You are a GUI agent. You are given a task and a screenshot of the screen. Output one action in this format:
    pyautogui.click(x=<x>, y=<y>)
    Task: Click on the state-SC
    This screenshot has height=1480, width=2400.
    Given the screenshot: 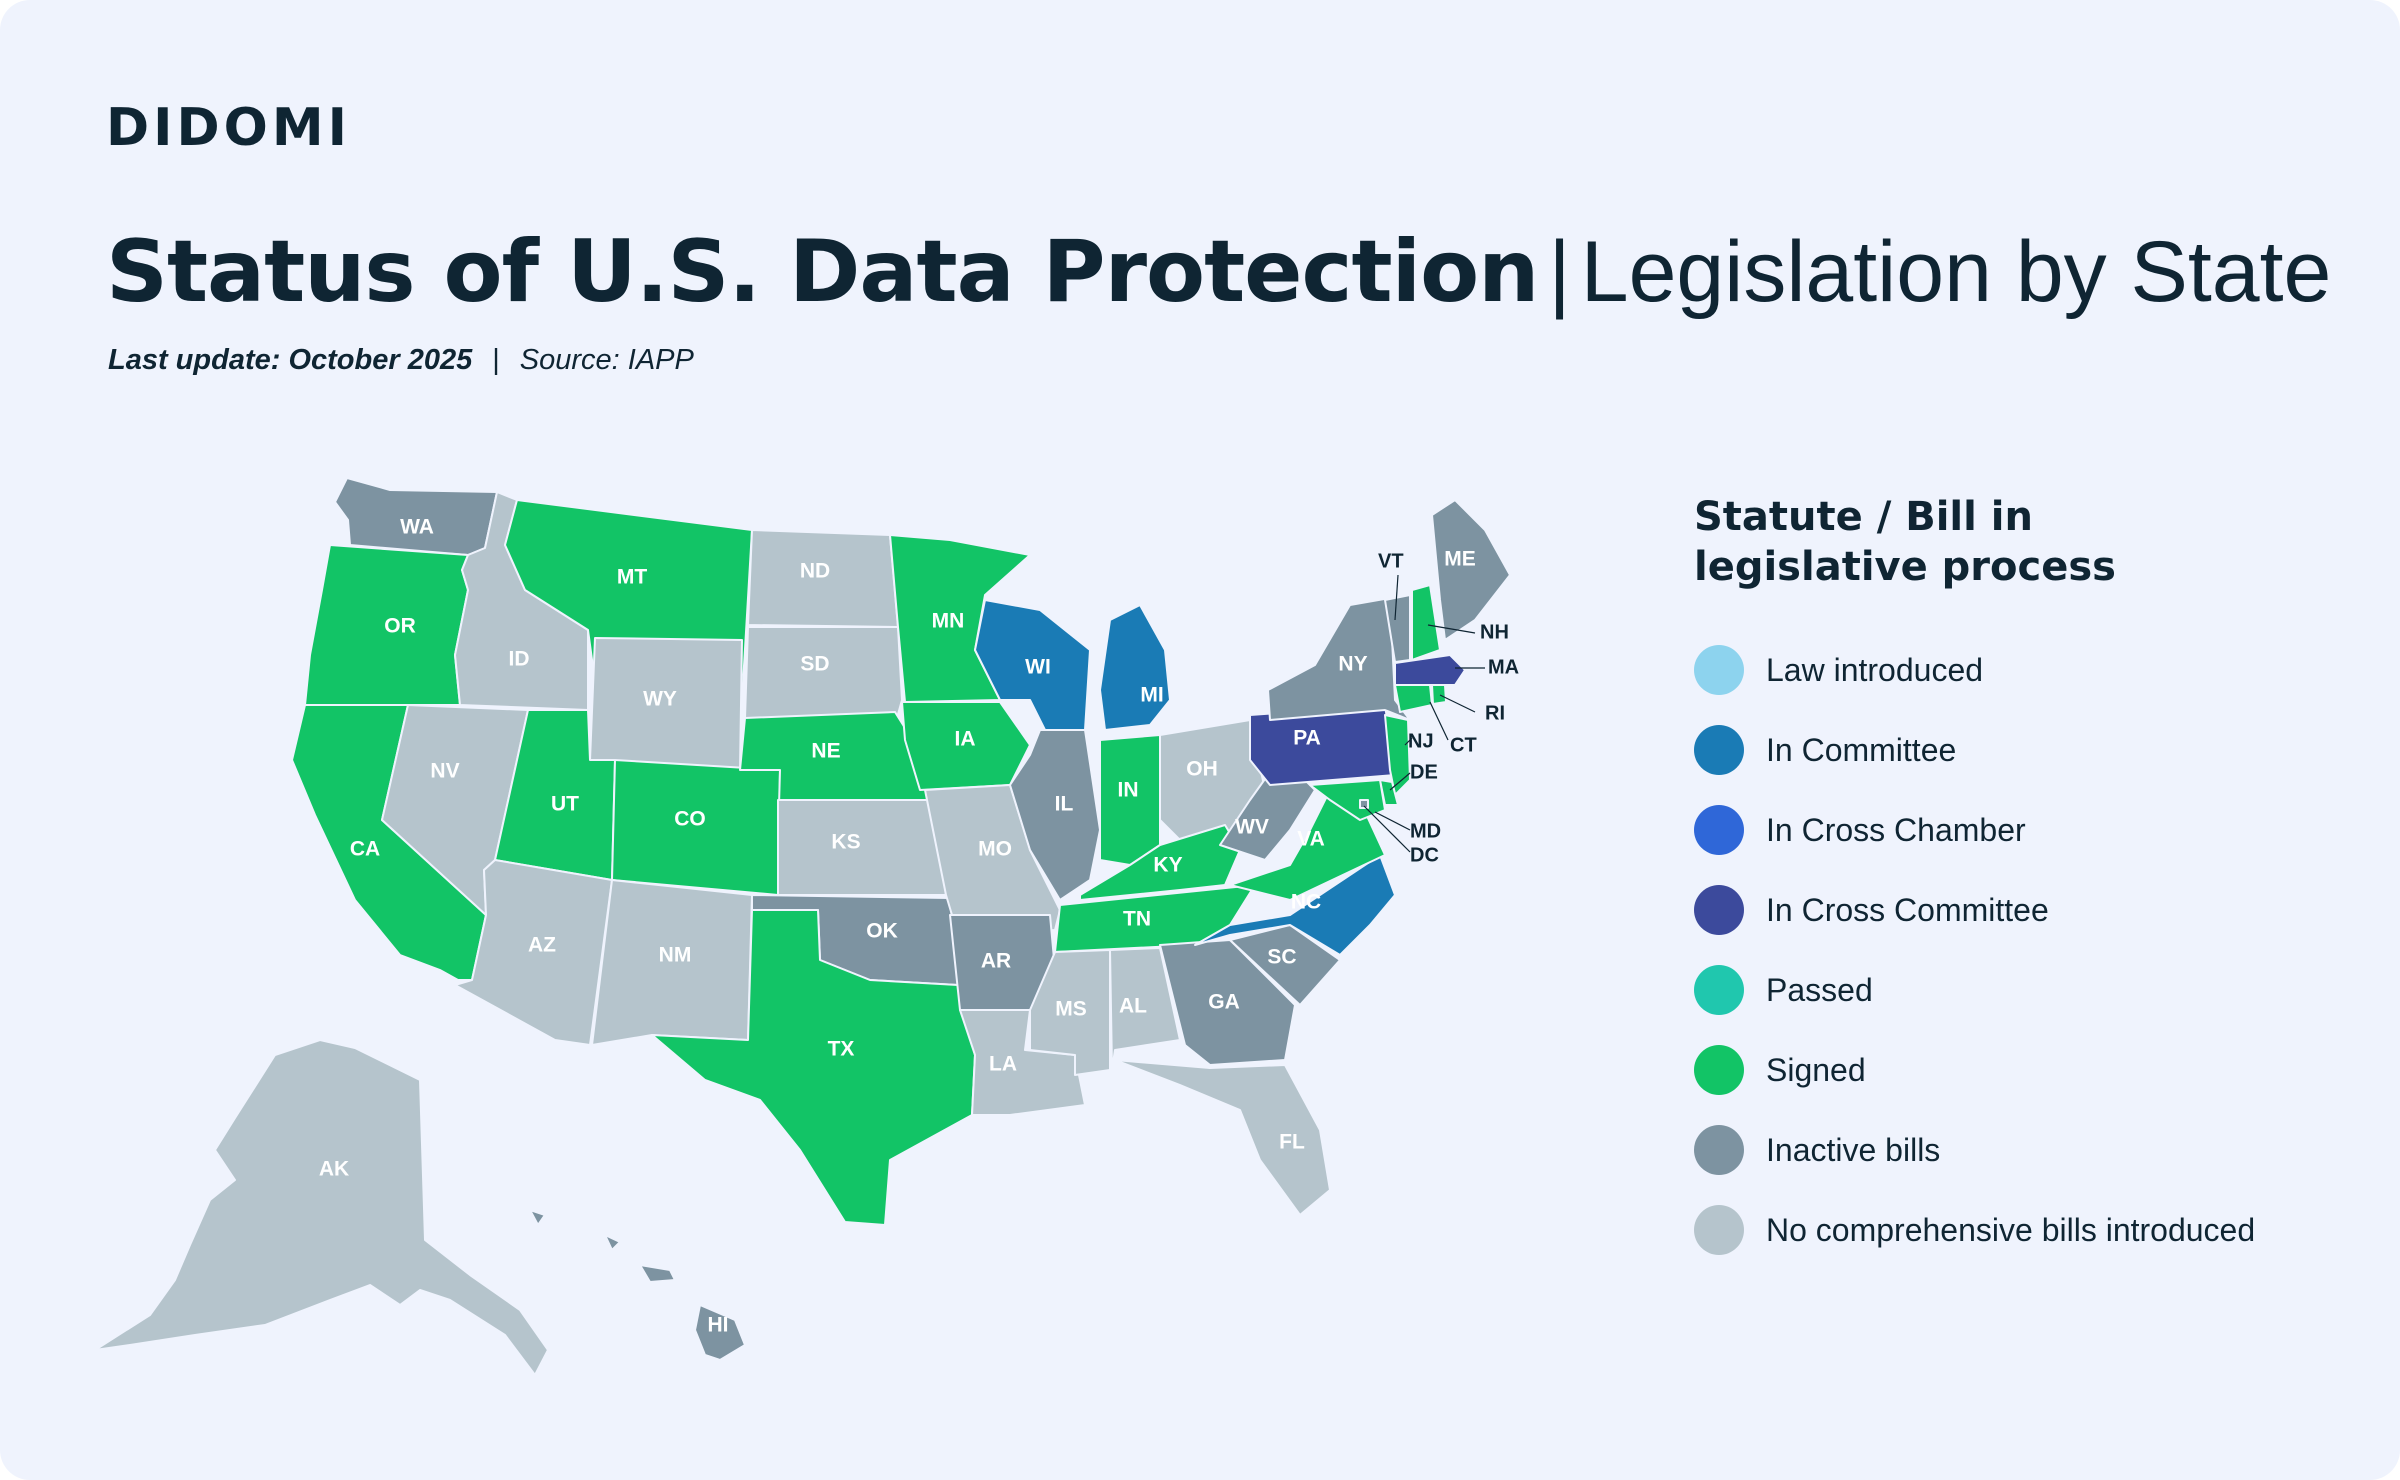 What is the action you would take?
    pyautogui.click(x=1285, y=965)
    